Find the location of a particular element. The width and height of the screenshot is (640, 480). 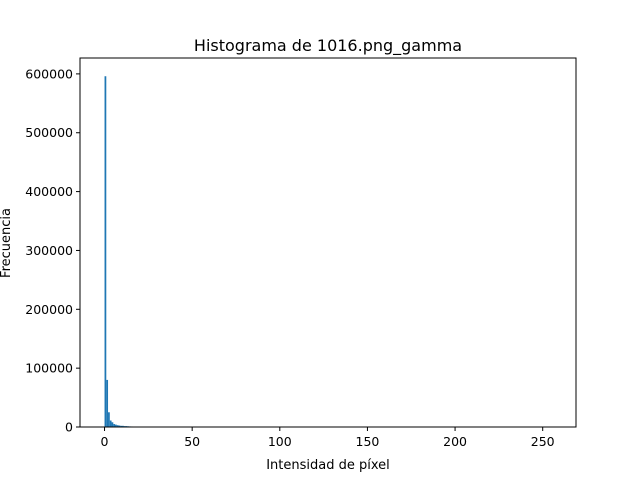

y-axis-ticks: 0 100000 200000 300000 400000 500000 600000 is located at coordinates (52, 250).